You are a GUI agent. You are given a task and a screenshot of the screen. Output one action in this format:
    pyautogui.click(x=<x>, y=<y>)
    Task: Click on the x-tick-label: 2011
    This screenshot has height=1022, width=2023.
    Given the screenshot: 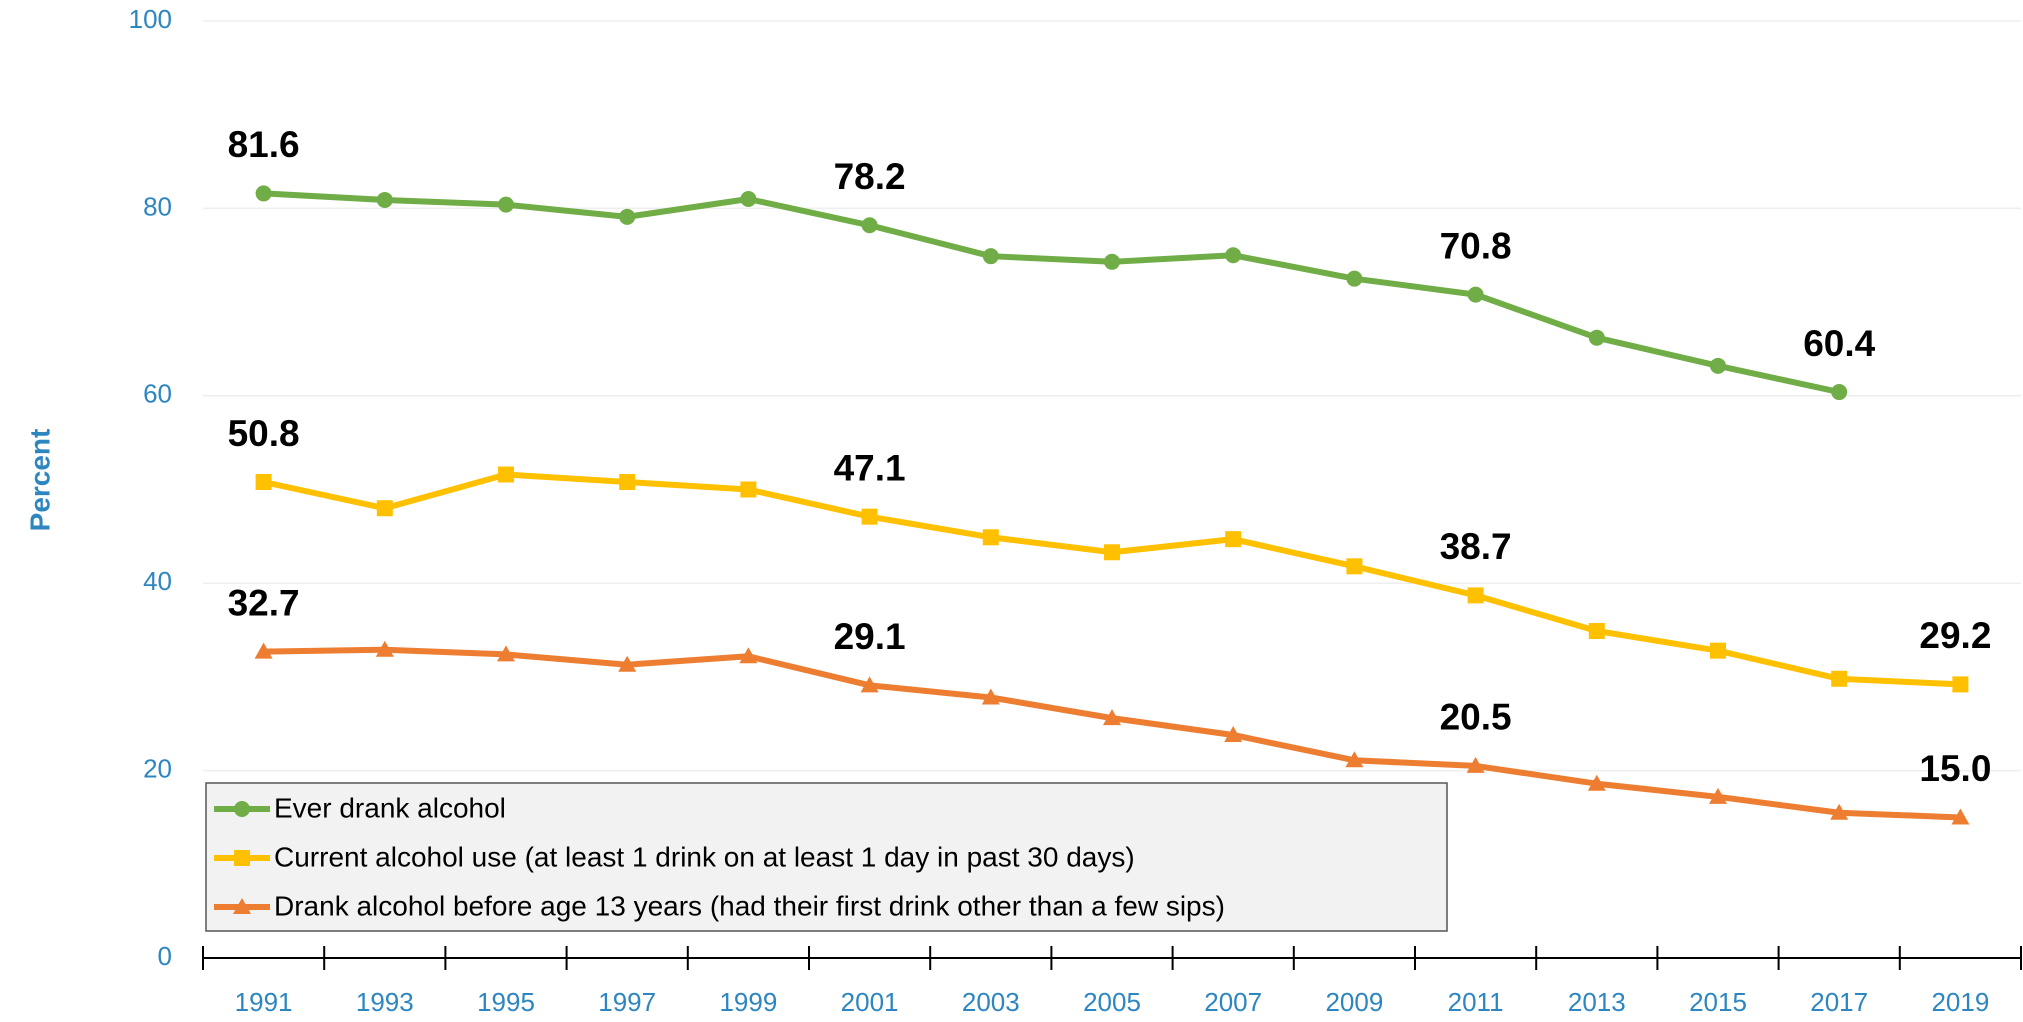 What is the action you would take?
    pyautogui.click(x=1476, y=1002)
    